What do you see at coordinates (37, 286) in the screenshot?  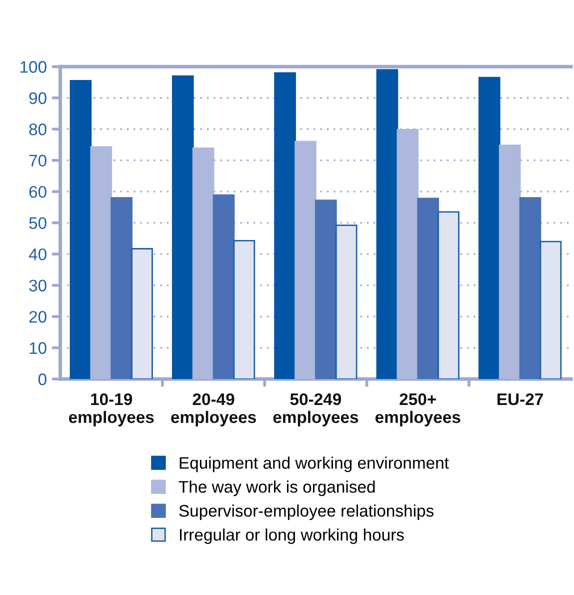 I see `y-tick-label: 30` at bounding box center [37, 286].